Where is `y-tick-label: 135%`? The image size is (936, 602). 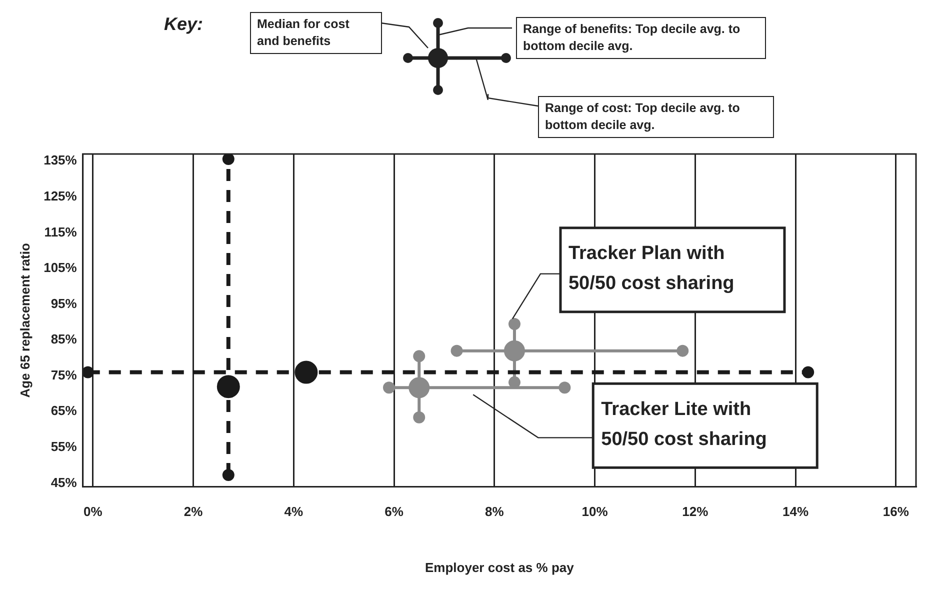 y-tick-label: 135% is located at coordinates (61, 160).